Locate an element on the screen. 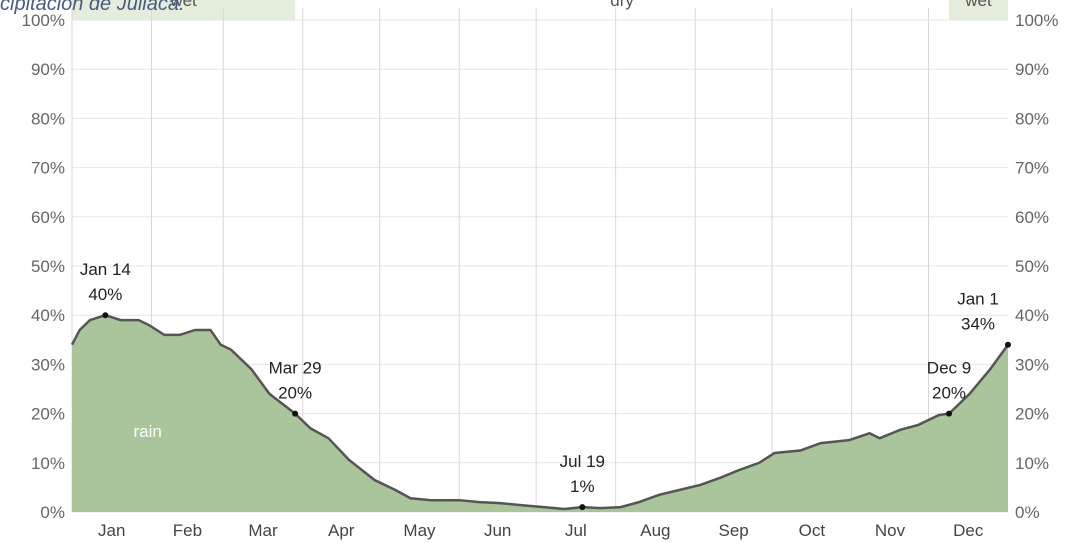 The width and height of the screenshot is (1077, 543). chart-title: cipitación de Juliaca. is located at coordinates (92, 7).